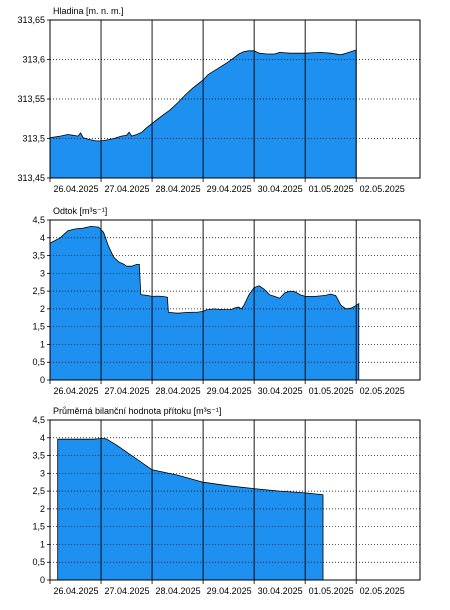 This screenshot has width=450, height=610. I want to click on y-tick-label: 313,65, so click(31, 20).